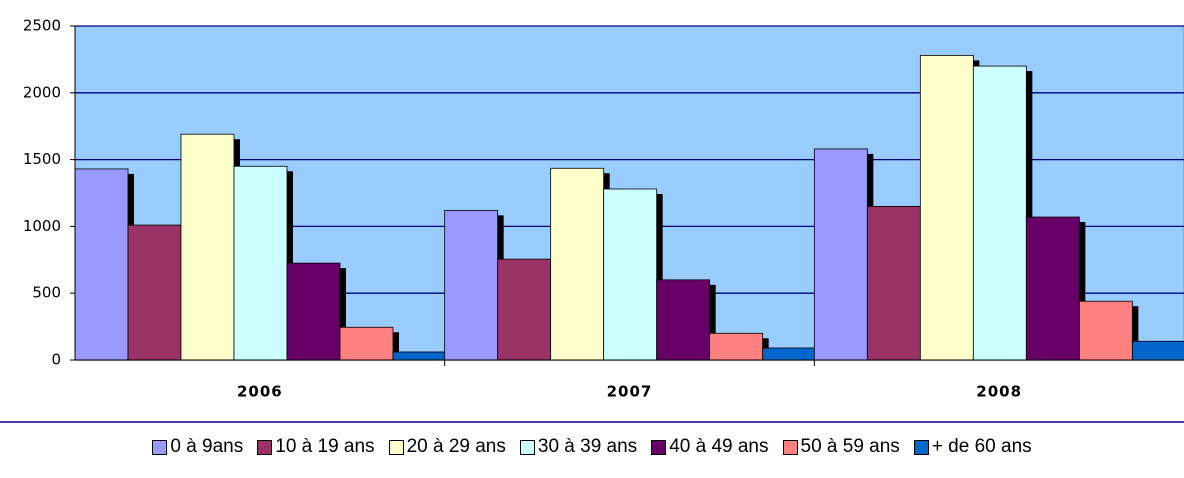 This screenshot has width=1184, height=478. I want to click on legend-item: 10 à 19 ans, so click(316, 447).